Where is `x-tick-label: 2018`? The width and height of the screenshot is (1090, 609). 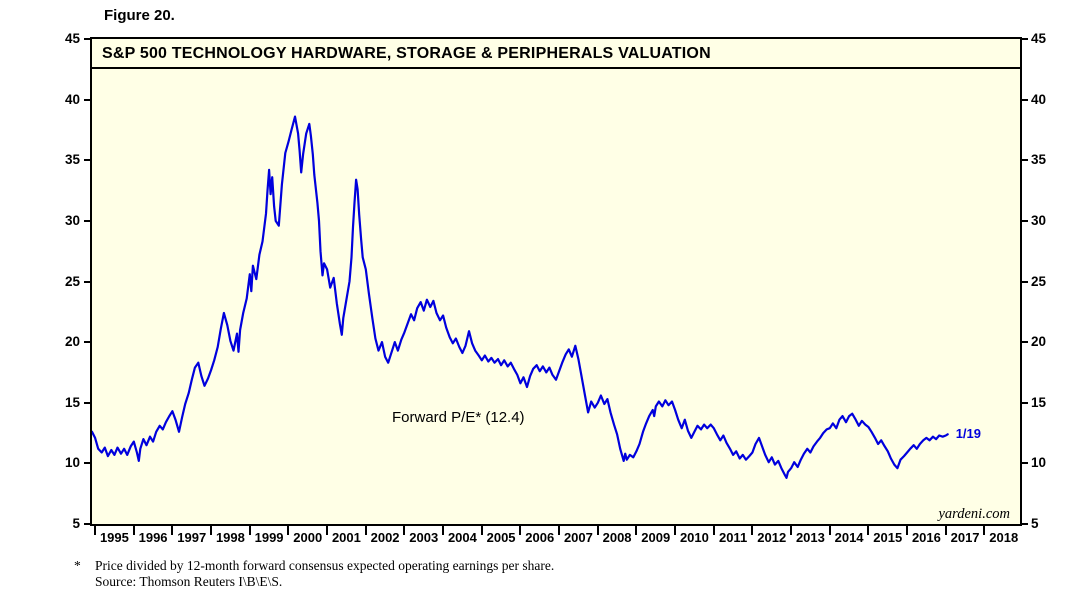
x-tick-label: 2018 is located at coordinates (1004, 537).